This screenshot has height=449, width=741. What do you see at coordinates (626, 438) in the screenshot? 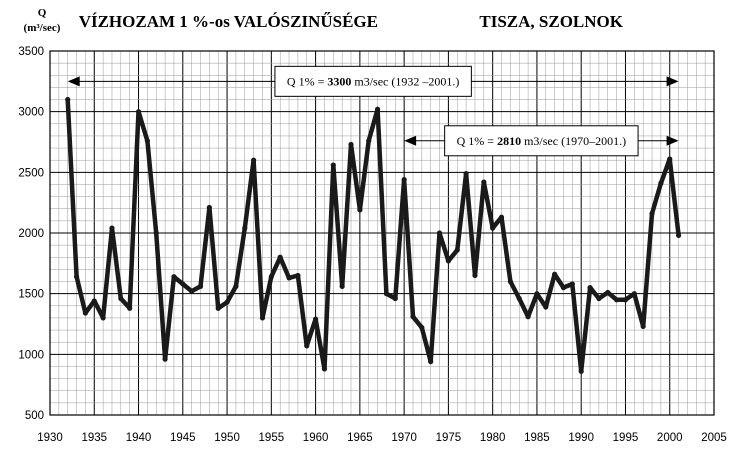
I see `x-tick-label: 1995` at bounding box center [626, 438].